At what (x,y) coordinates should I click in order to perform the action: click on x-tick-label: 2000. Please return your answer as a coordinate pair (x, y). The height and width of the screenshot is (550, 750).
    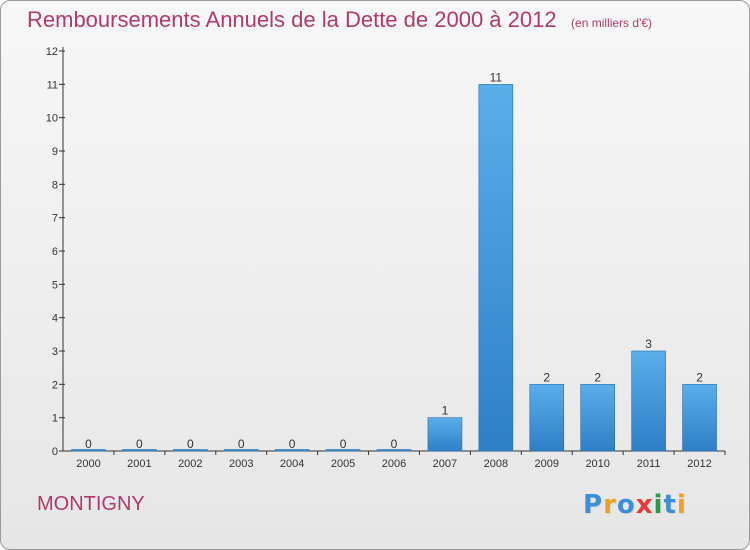
    Looking at the image, I should click on (88, 464).